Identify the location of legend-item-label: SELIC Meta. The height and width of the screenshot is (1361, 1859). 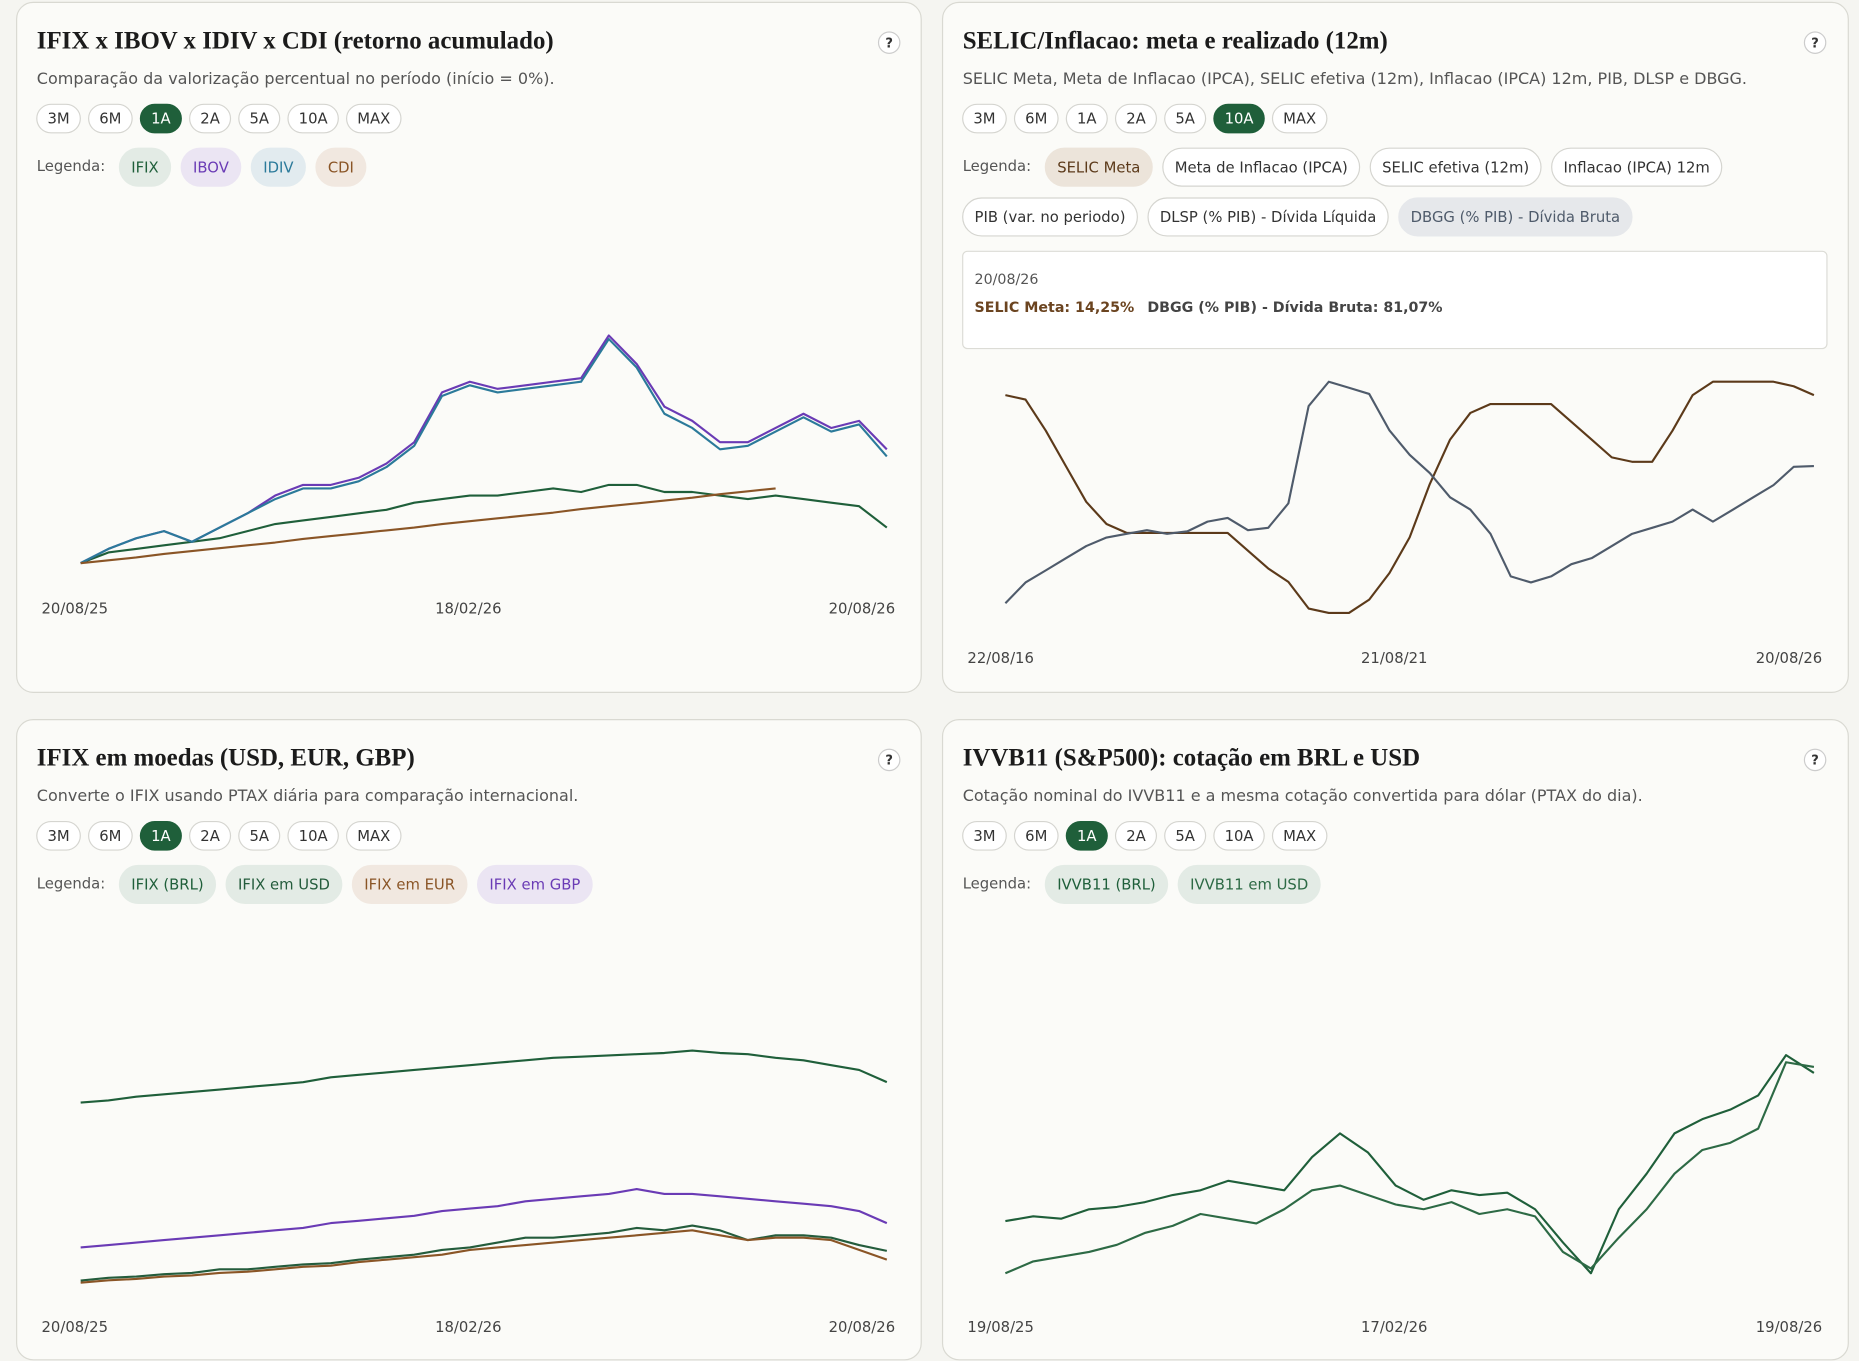
(1098, 167).